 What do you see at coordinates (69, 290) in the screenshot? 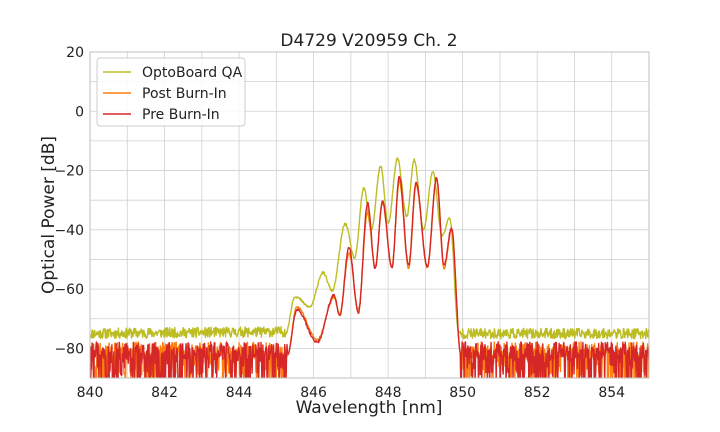
I see `y-tick-label: −60` at bounding box center [69, 290].